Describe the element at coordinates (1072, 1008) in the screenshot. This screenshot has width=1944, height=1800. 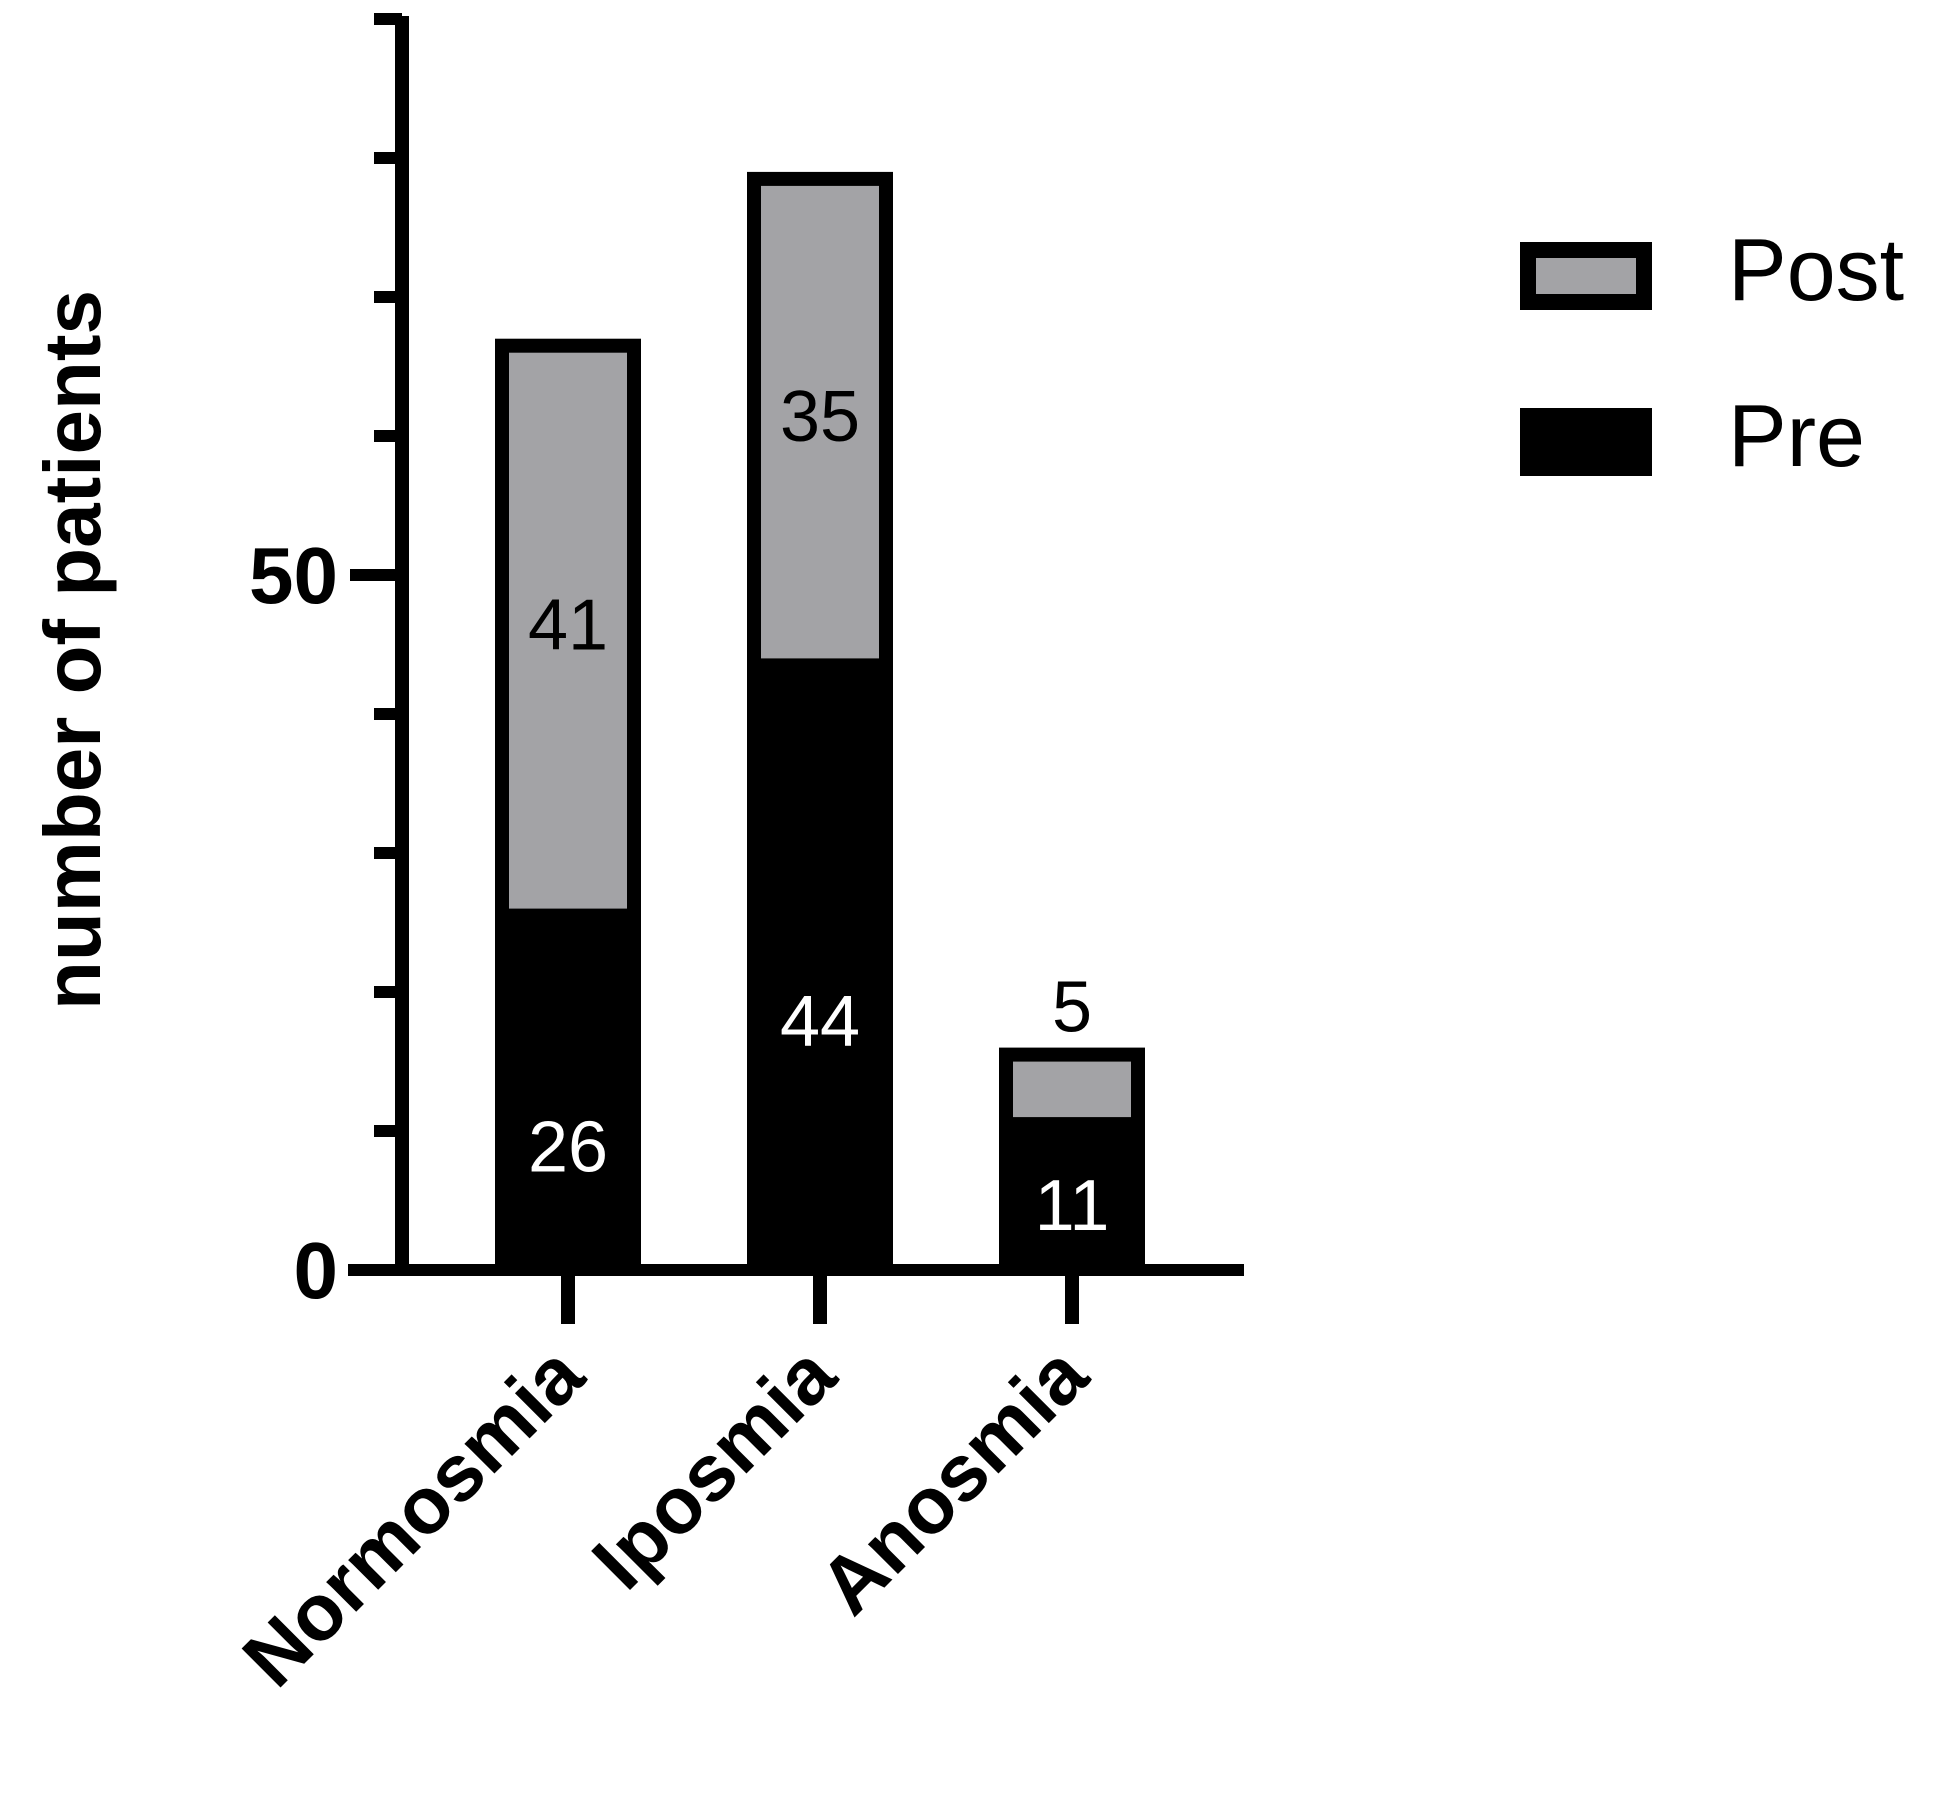
I see `data-label-post-anosmia: 5` at that location.